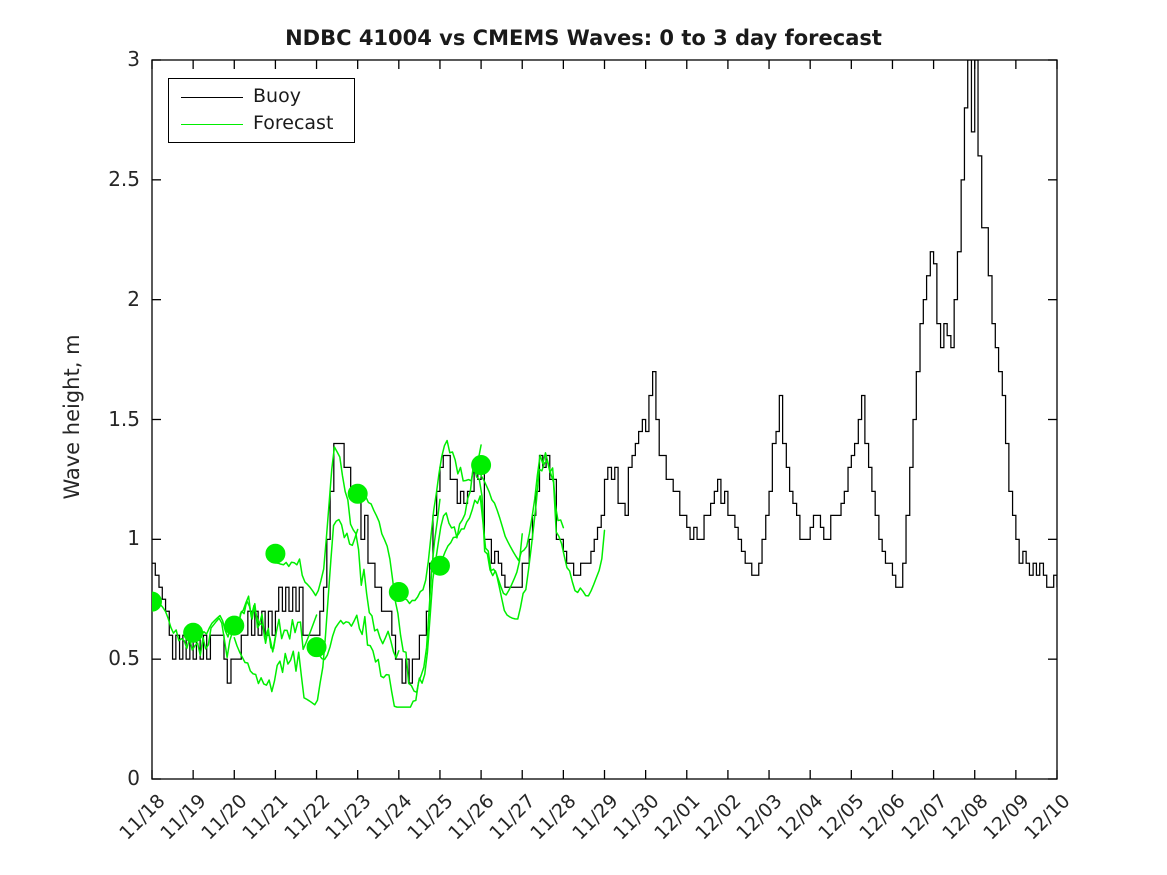 The image size is (1167, 875). I want to click on legend-label-buoy: Buoy, so click(277, 96).